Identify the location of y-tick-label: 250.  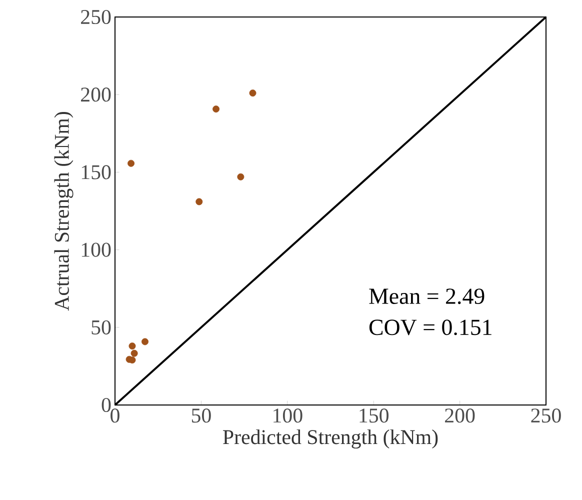
(96, 17).